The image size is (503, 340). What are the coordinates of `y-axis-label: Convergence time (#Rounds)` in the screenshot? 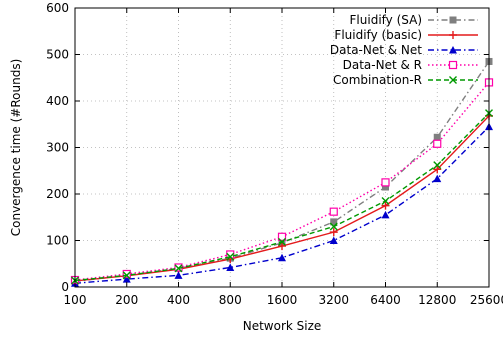 It's located at (16, 148).